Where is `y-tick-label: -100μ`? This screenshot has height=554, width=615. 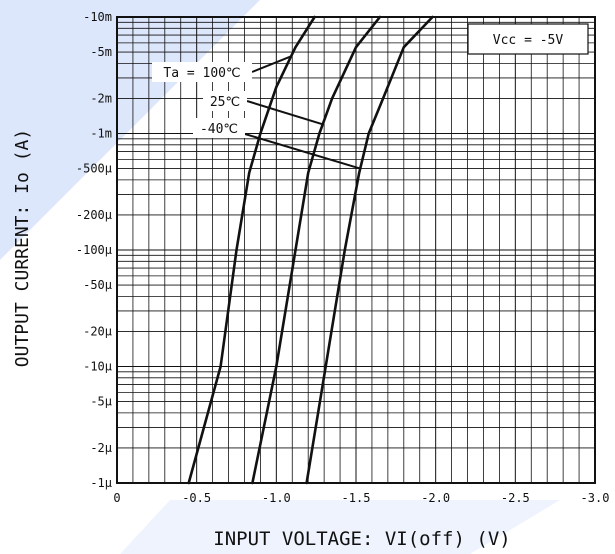 y-tick-label: -100μ is located at coordinates (94, 250).